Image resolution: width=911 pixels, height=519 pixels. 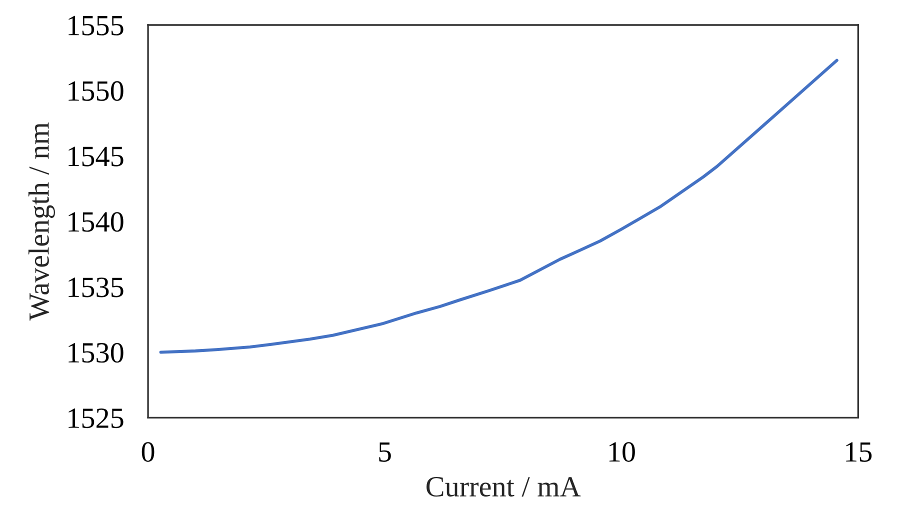 What do you see at coordinates (96, 26) in the screenshot?
I see `y-tick-label: 1555` at bounding box center [96, 26].